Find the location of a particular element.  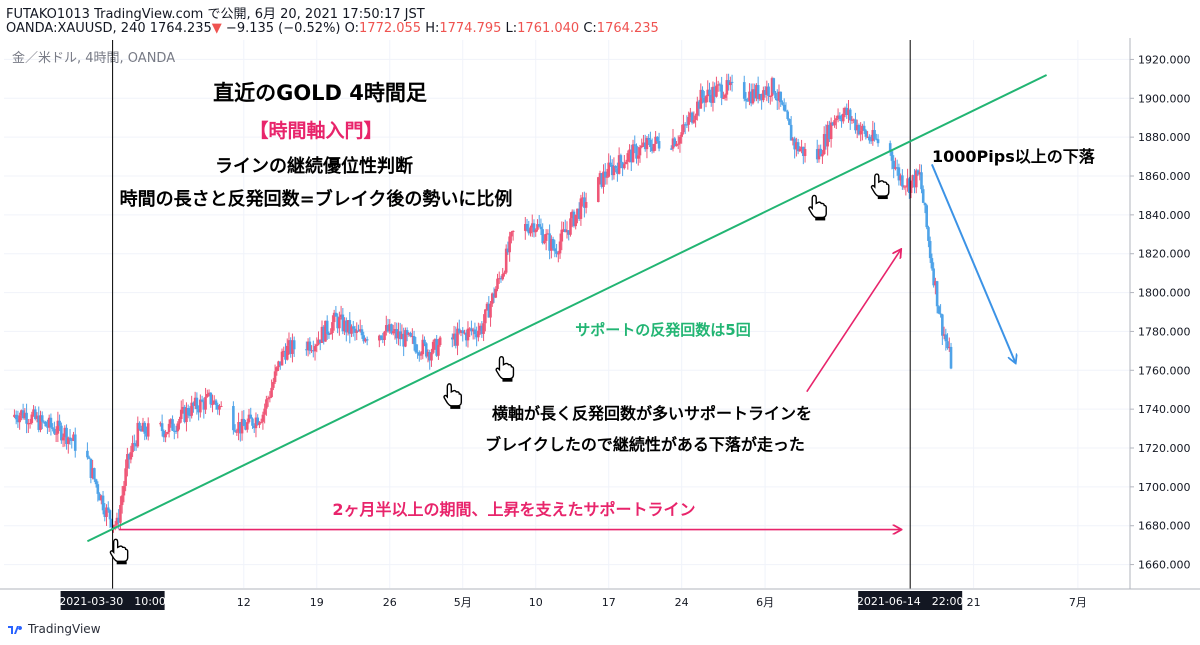

open-value: 1772.055 is located at coordinates (390, 28).